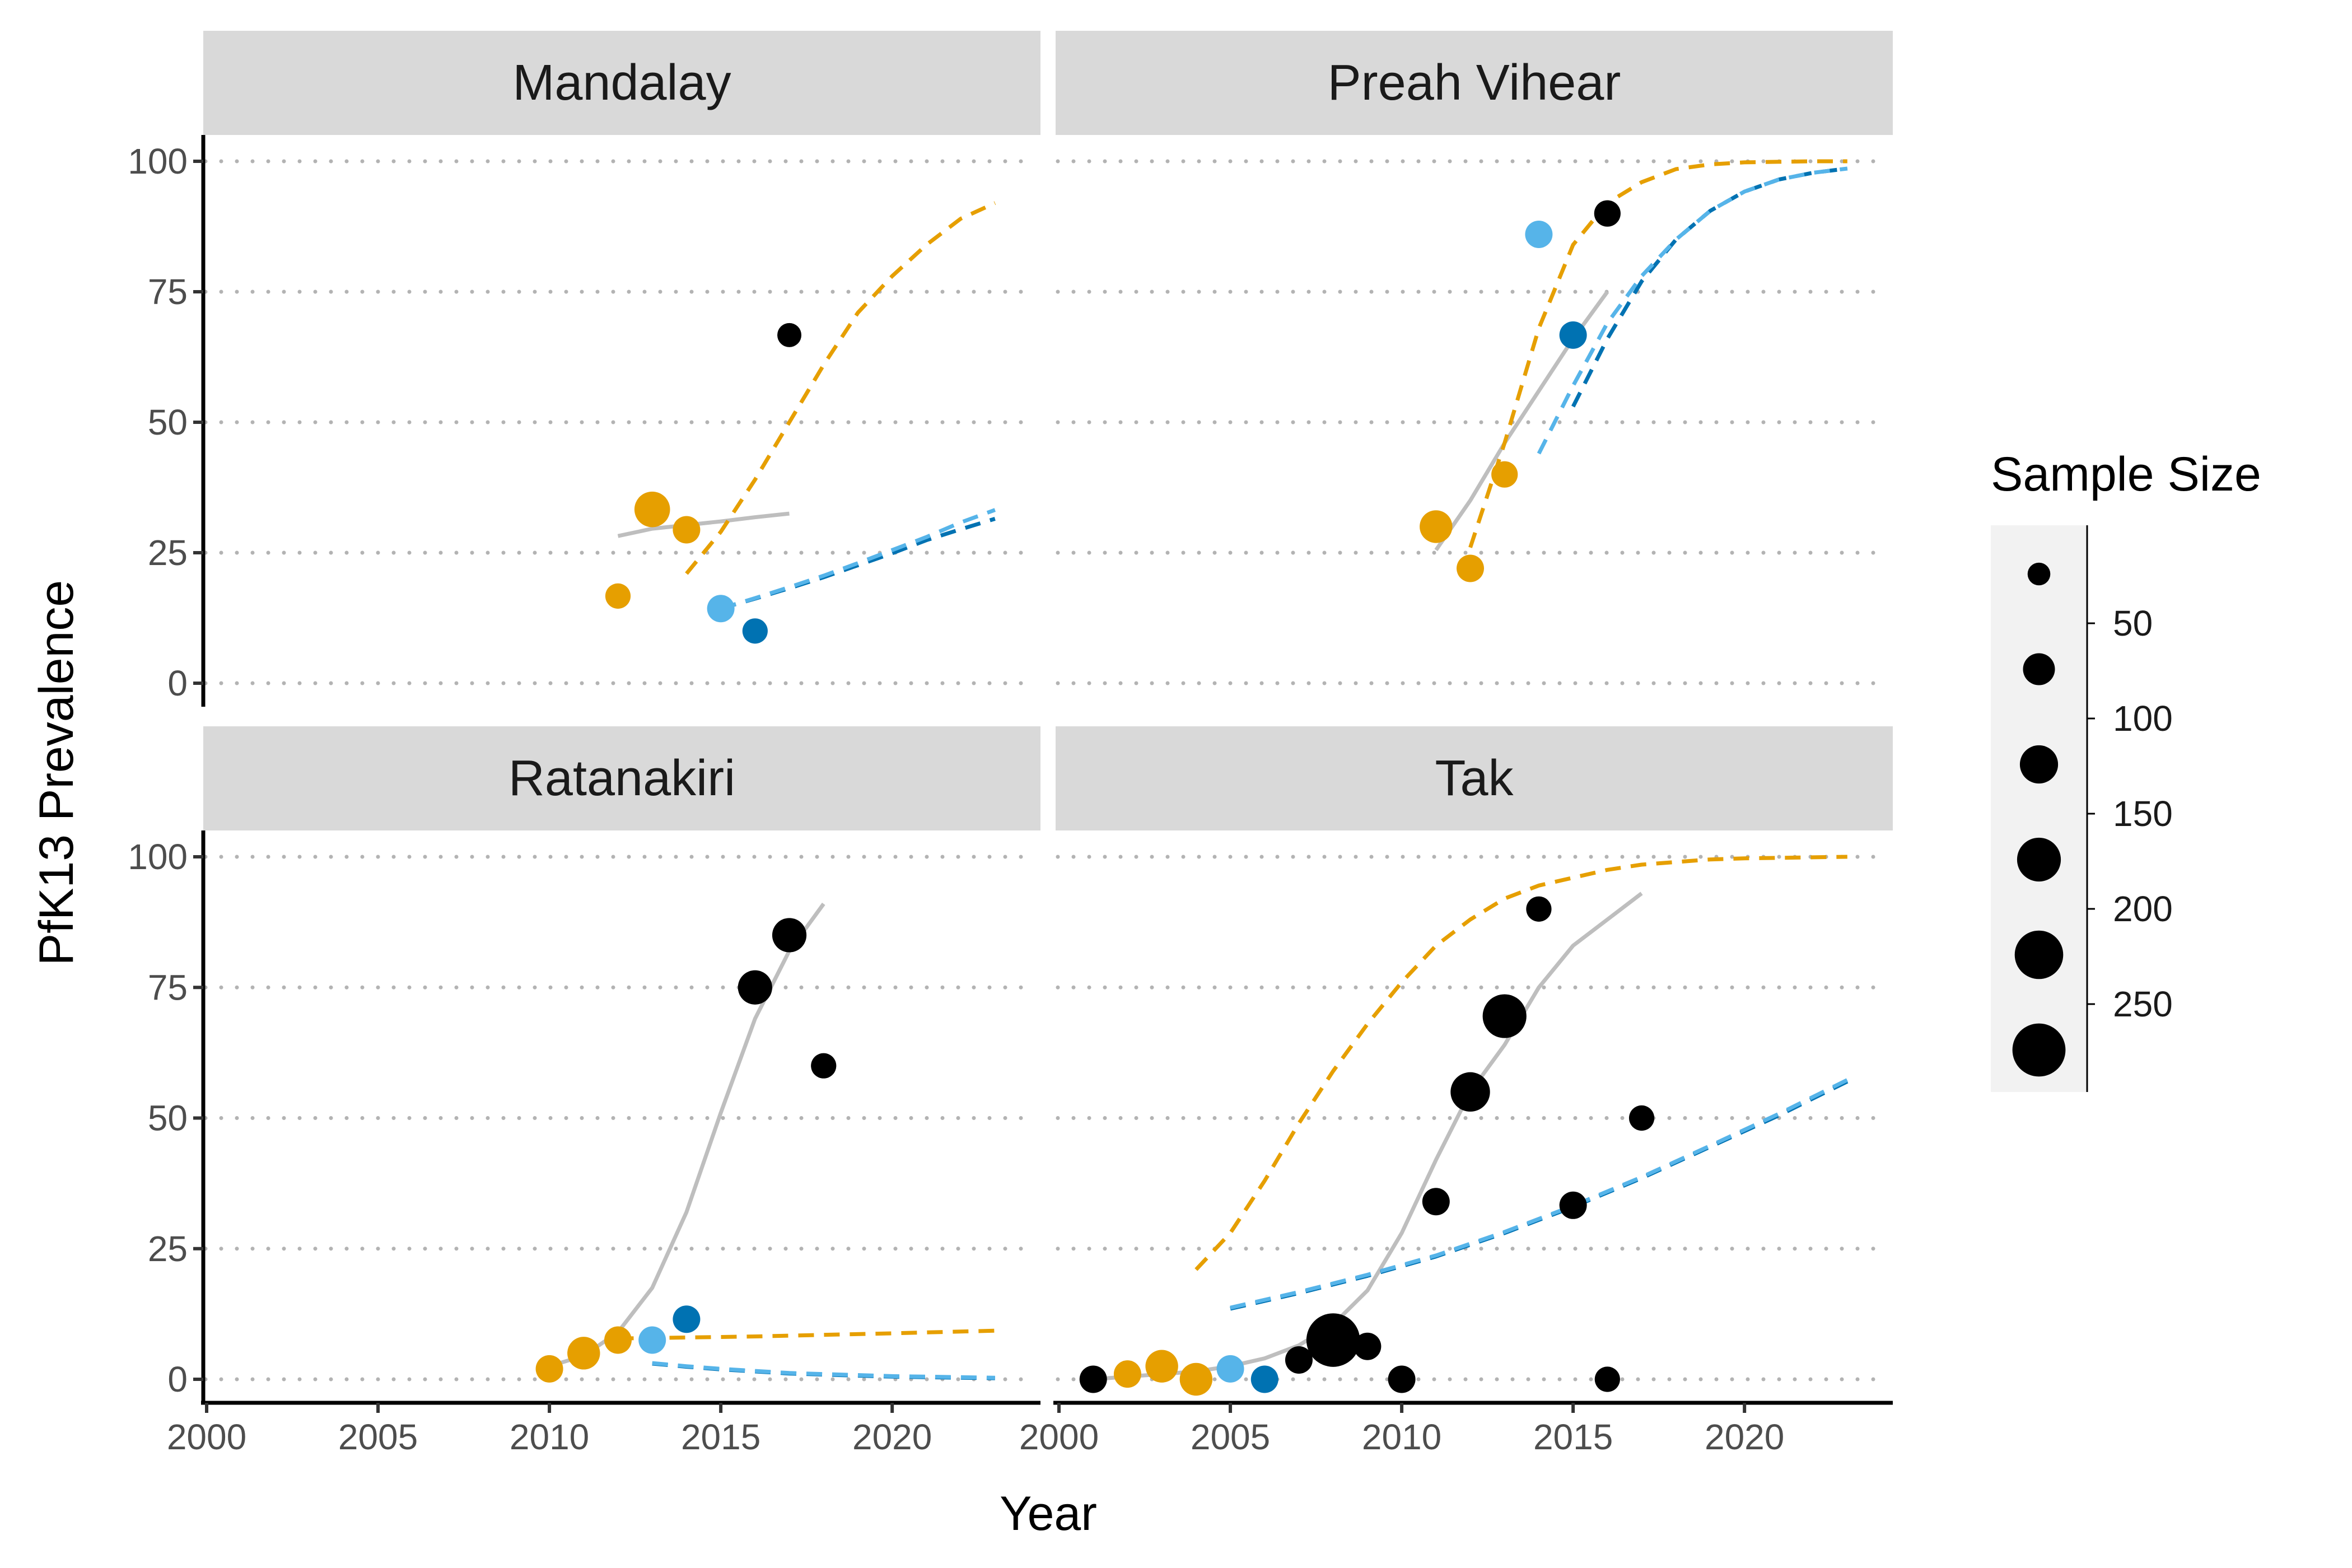 Image resolution: width=2352 pixels, height=1568 pixels. Describe the element at coordinates (652, 1340) in the screenshot. I see `point-ratanakiri-2013` at that location.